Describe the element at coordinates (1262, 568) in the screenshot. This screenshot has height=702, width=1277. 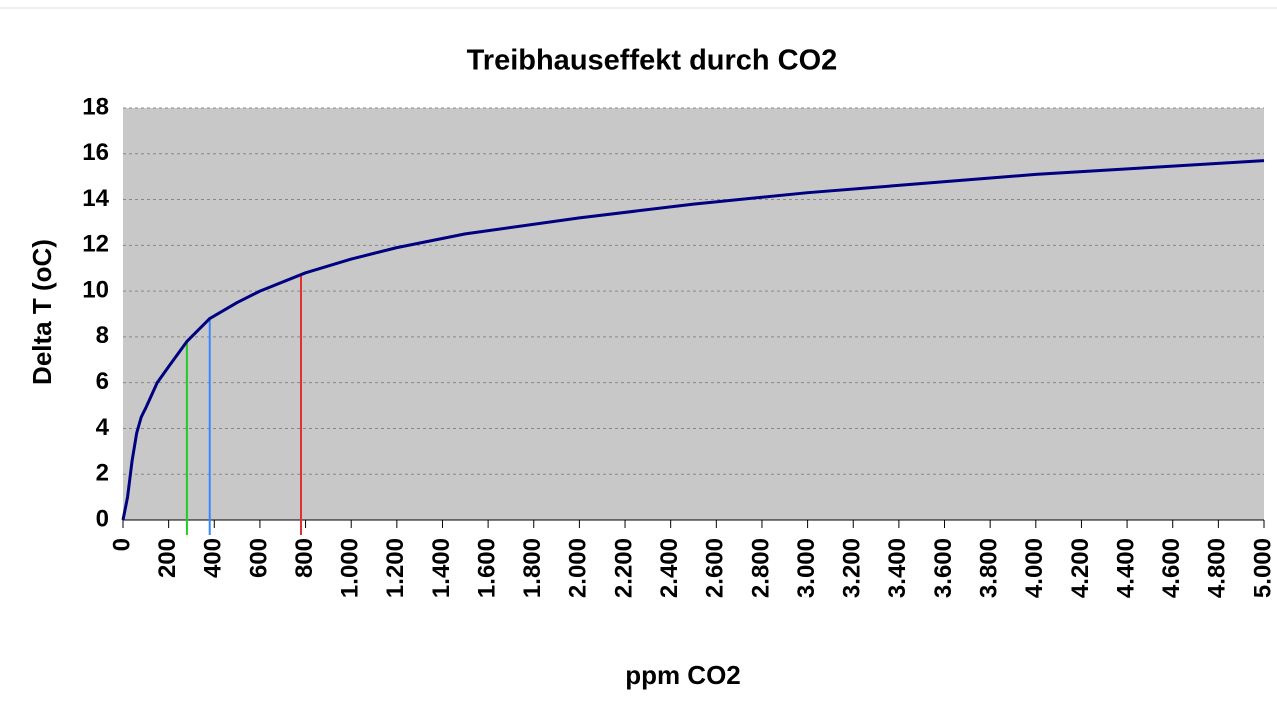
I see `x-tick-label: 5.000` at that location.